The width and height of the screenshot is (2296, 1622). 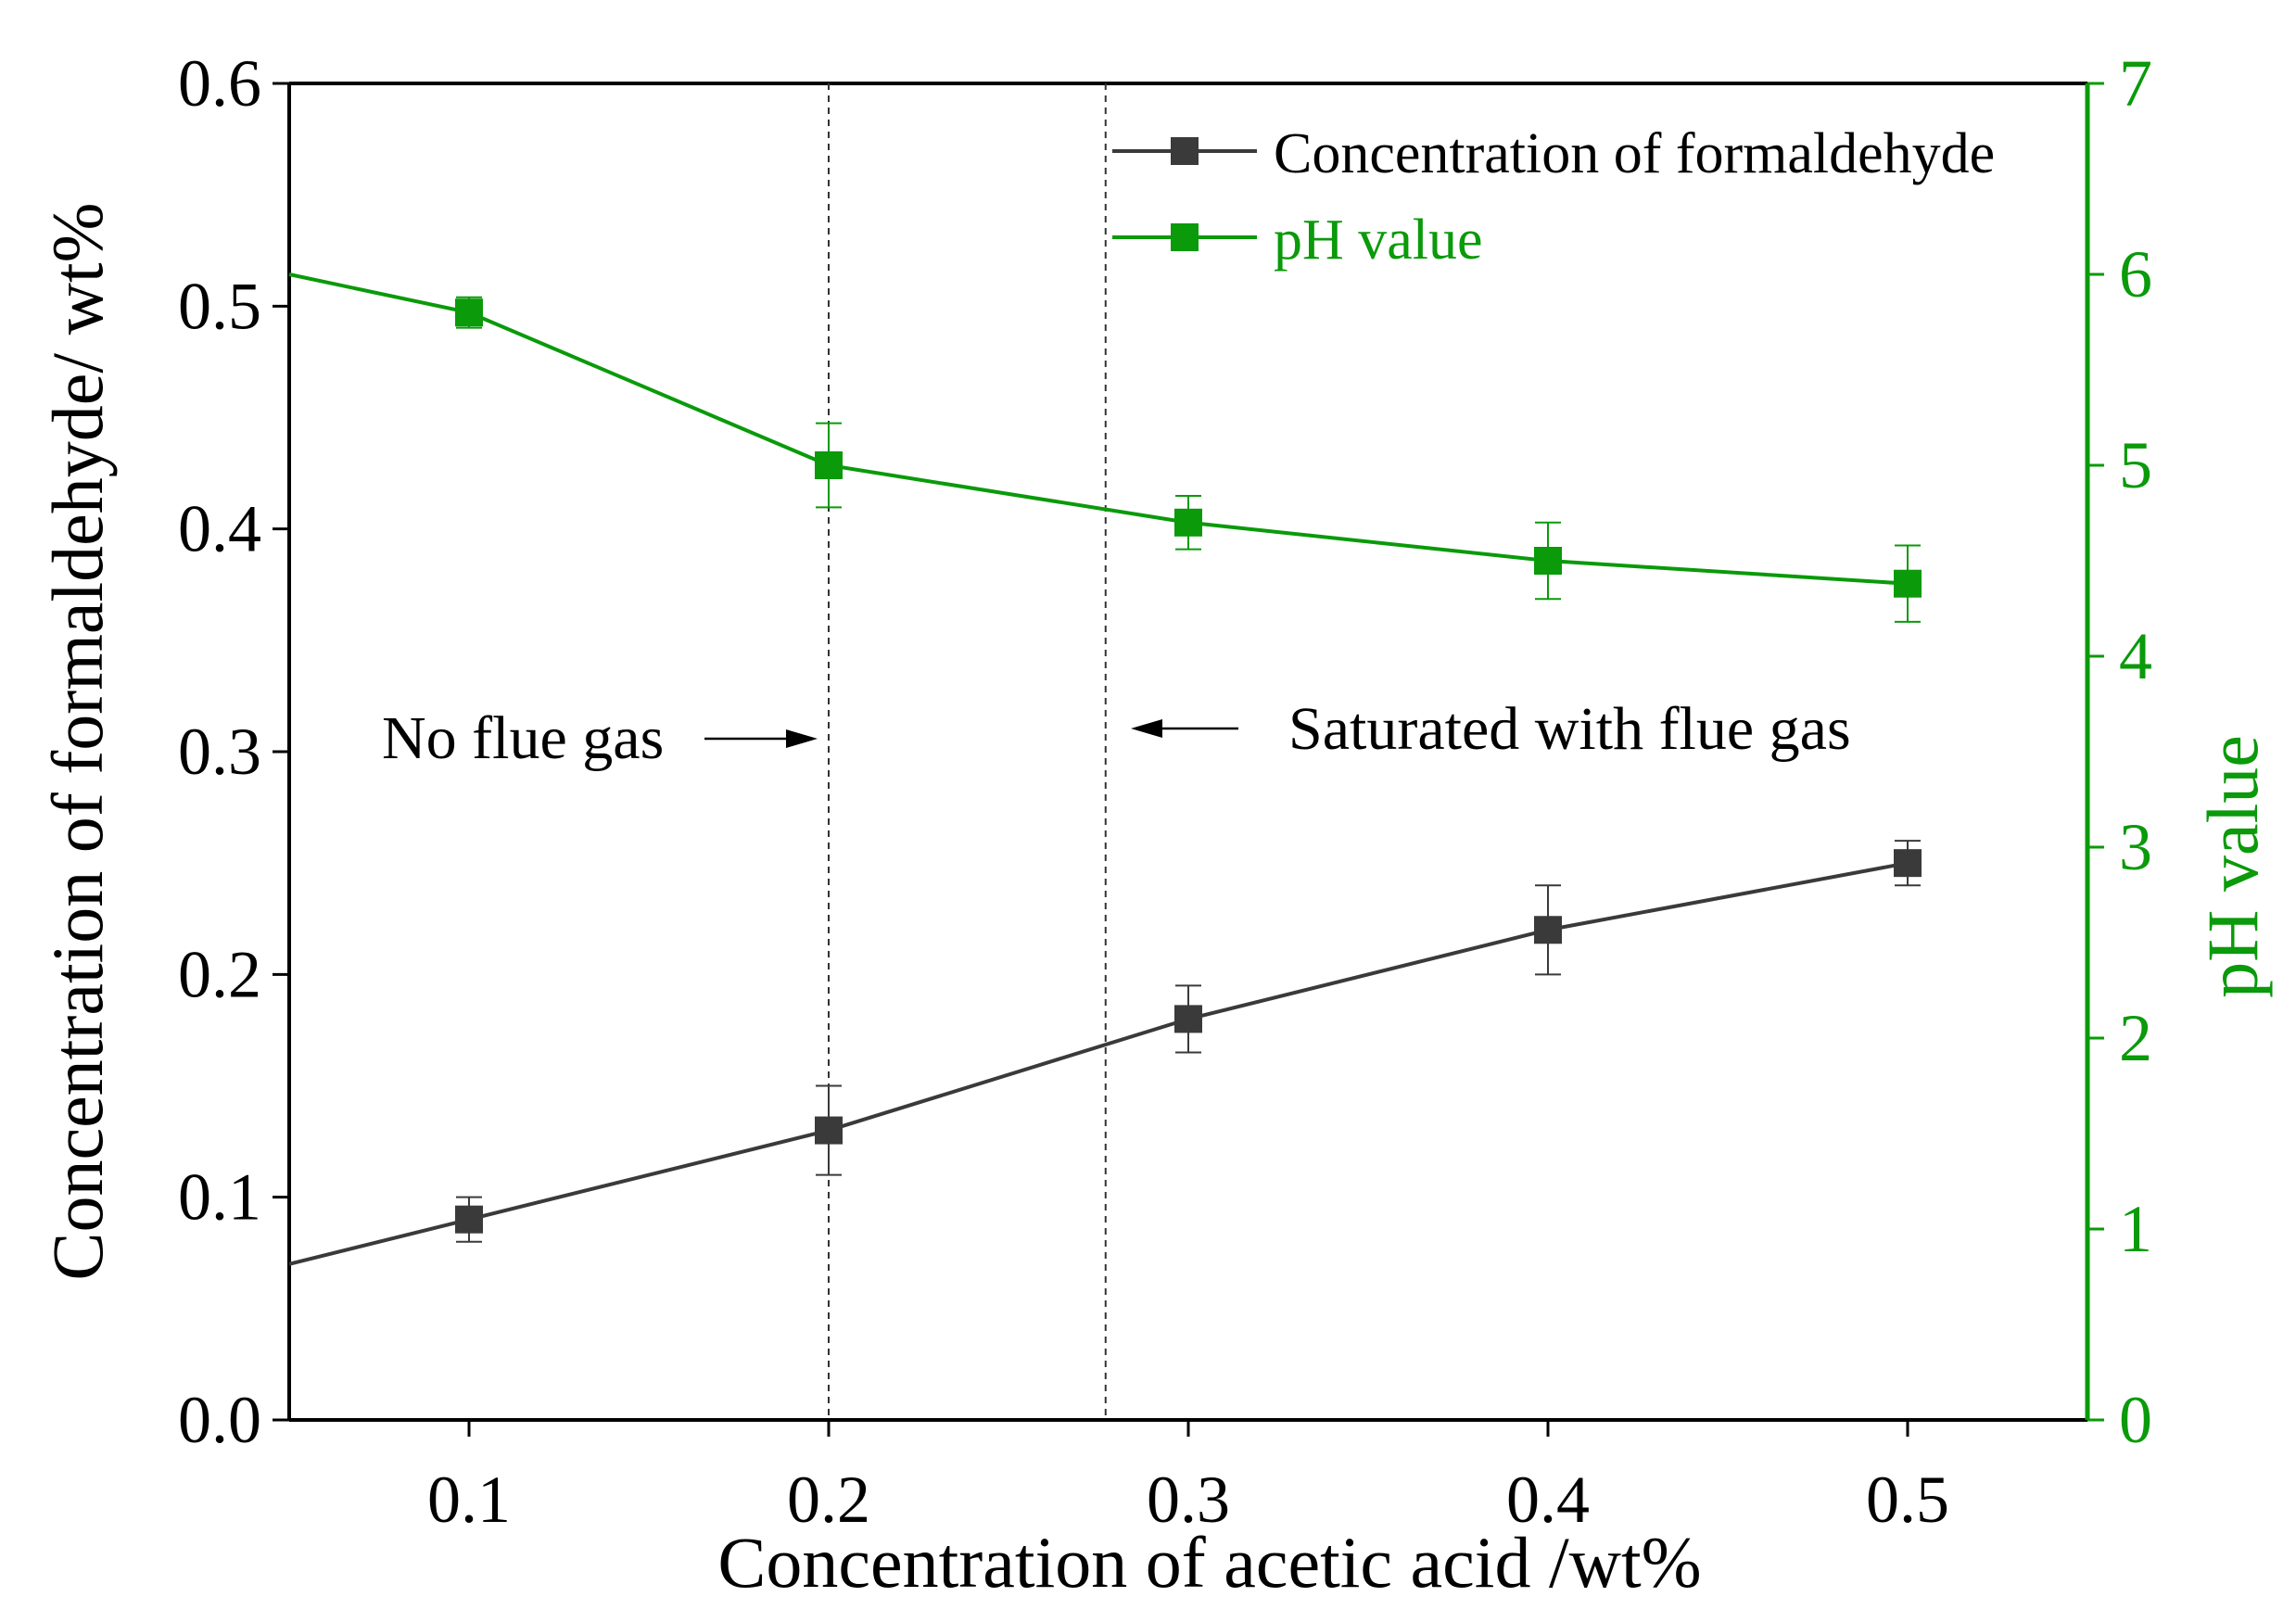 I want to click on annotation-no-flue-gas: No flue gas, so click(x=523, y=738).